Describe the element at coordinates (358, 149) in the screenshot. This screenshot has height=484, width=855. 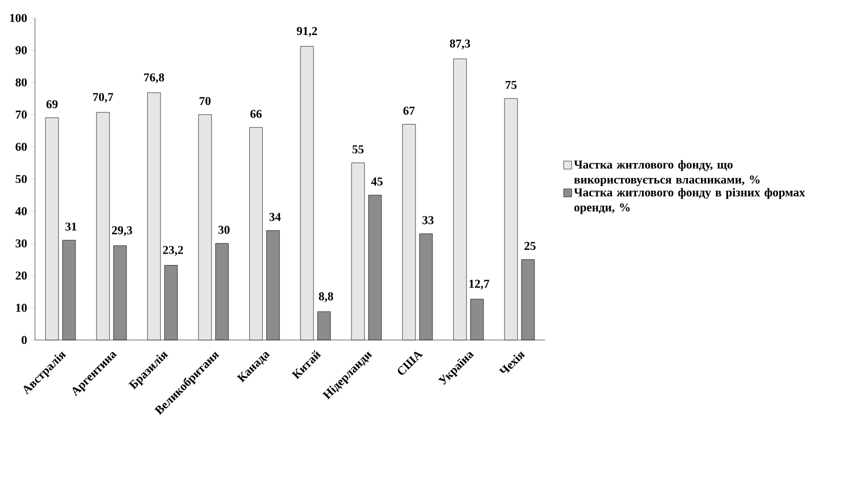
I see `data-label: 55` at that location.